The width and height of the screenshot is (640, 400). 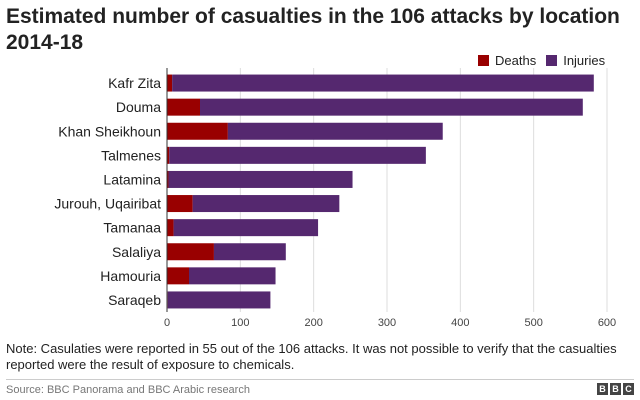 I want to click on chart-legend: Deaths Injuries, so click(x=546, y=60).